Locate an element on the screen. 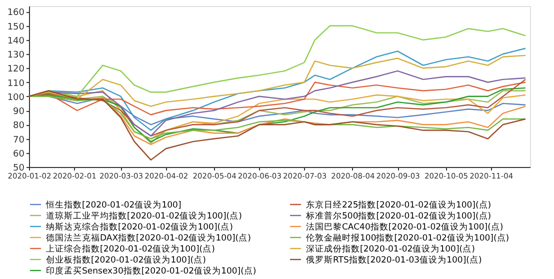 The height and width of the screenshot is (279, 554). legend-label: 恒生指数[2020-01-02值设为100] is located at coordinates (113, 205).